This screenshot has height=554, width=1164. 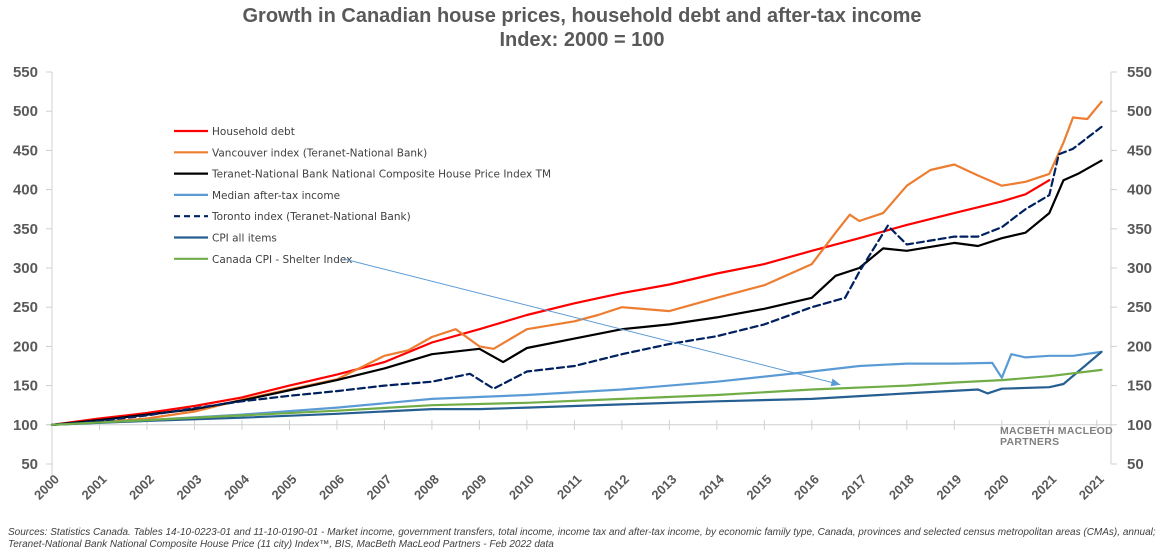 What do you see at coordinates (25, 307) in the screenshot?
I see `left-y-tick-label: 250` at bounding box center [25, 307].